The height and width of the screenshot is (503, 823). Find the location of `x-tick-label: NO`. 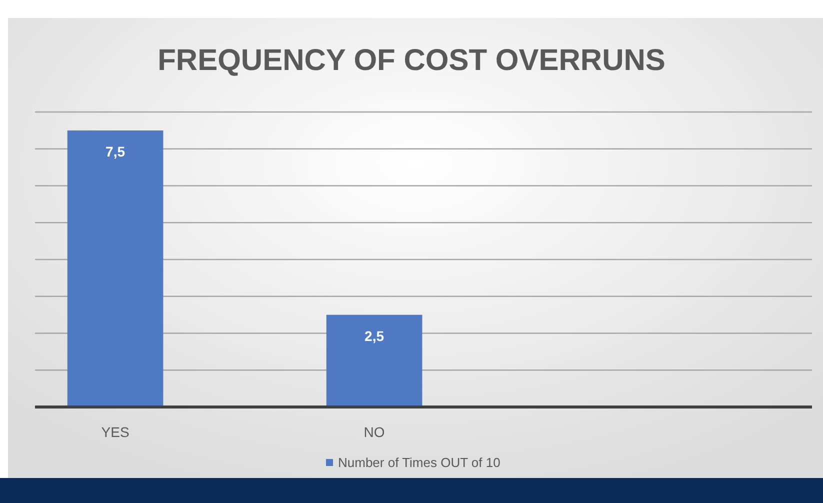

x-tick-label: NO is located at coordinates (374, 432).